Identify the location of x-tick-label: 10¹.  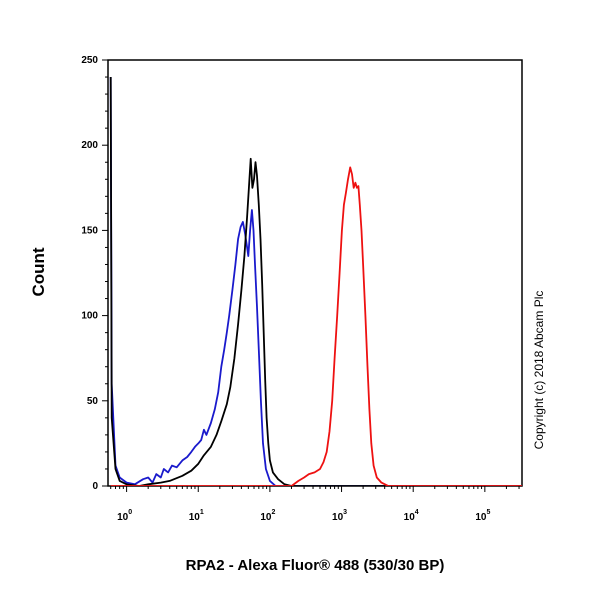
(196, 516).